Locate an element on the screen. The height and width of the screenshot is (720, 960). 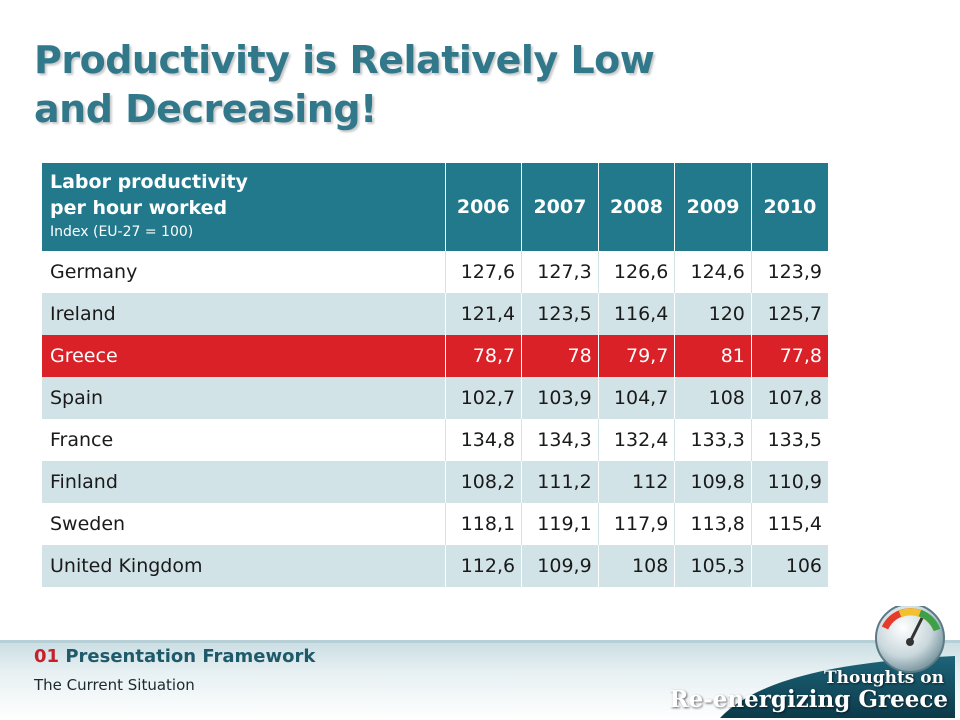
table-row: Ireland 121,4 123,5 116,4 120 125,7 is located at coordinates (435, 314).